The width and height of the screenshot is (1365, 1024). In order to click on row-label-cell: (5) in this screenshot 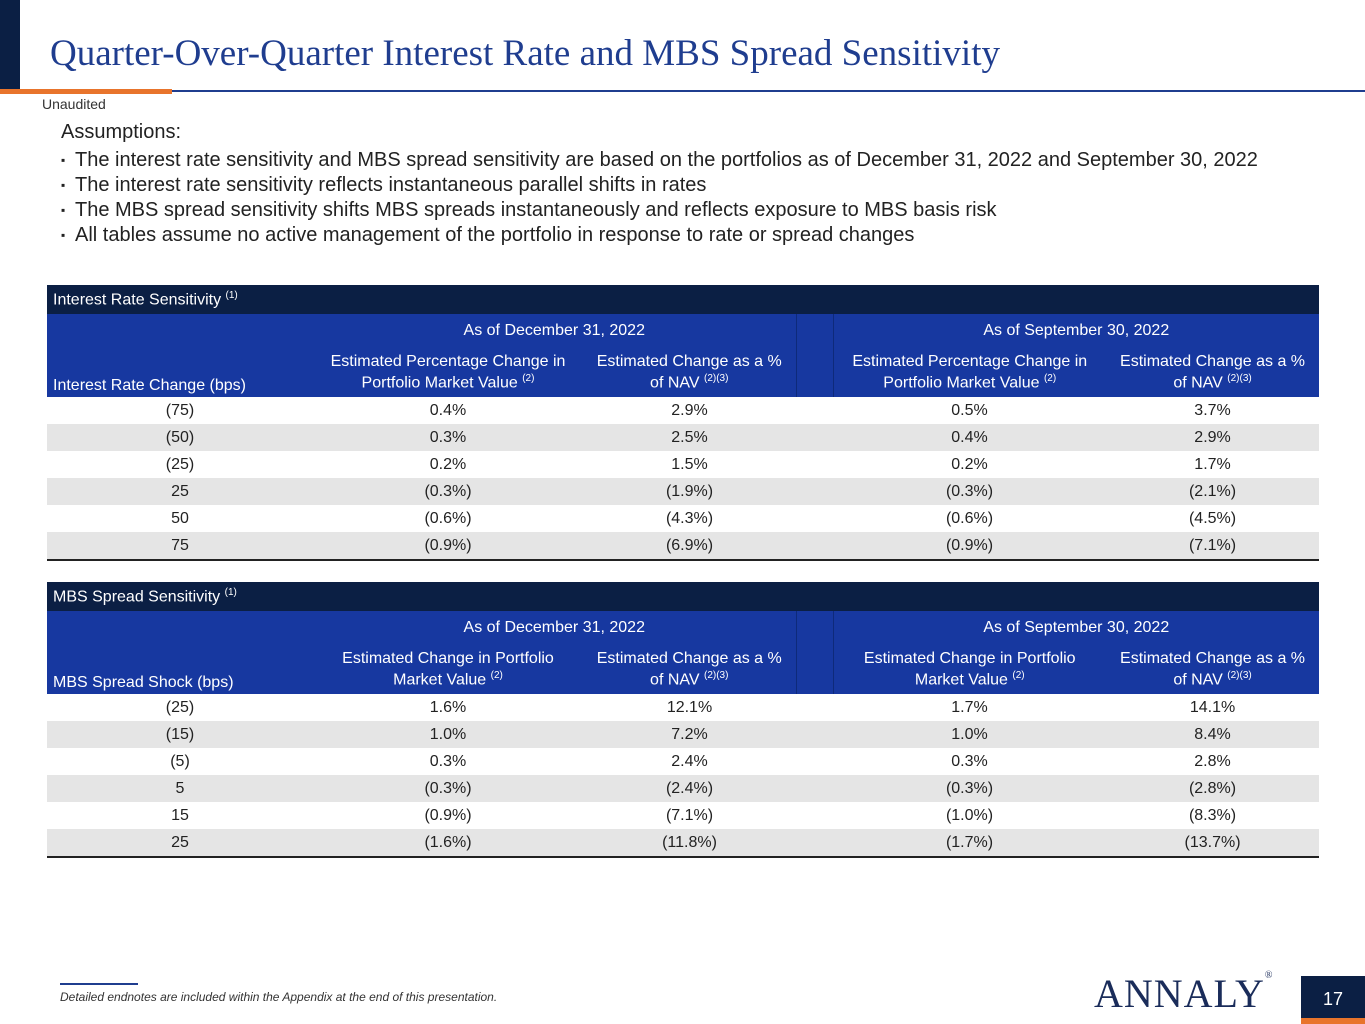, I will do `click(180, 761)`.